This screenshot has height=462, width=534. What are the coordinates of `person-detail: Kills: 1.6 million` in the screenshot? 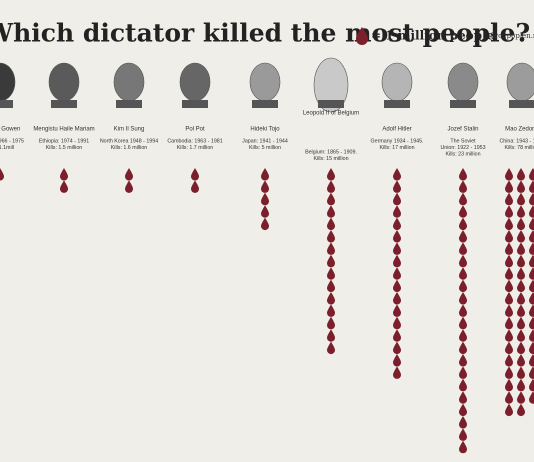 It's located at (129, 148).